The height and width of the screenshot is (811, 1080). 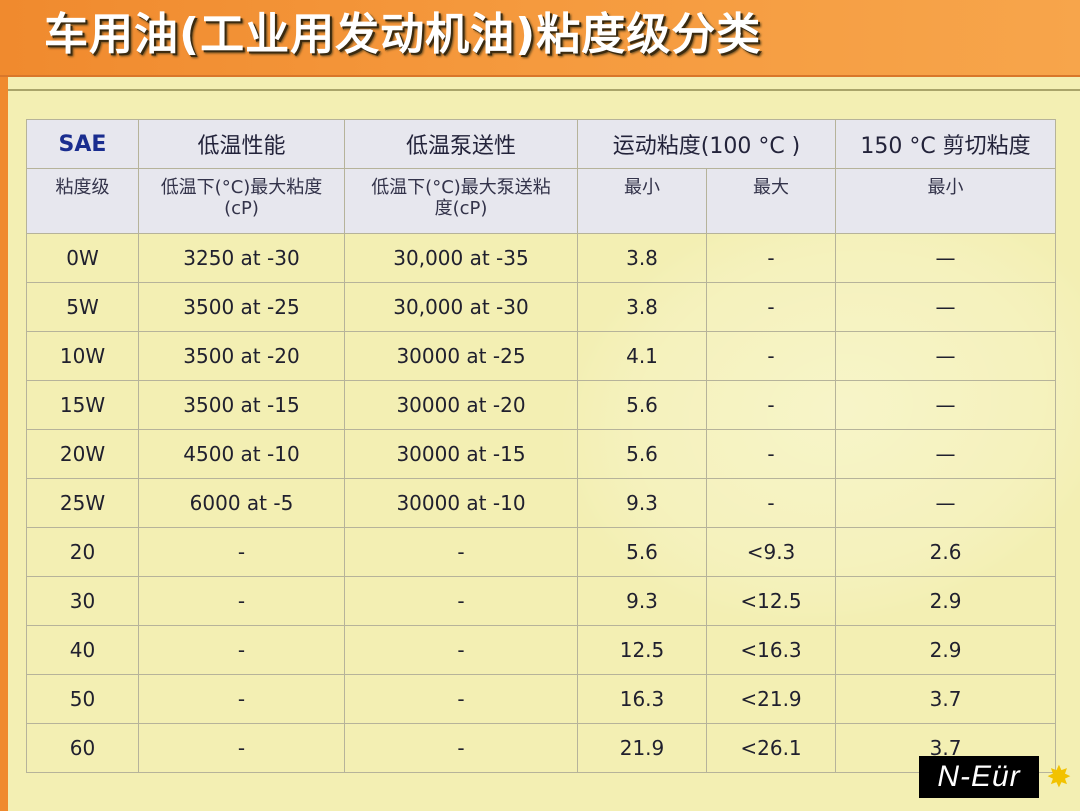 I want to click on cell-low-temp-visc: 4500 at -10, so click(x=241, y=454).